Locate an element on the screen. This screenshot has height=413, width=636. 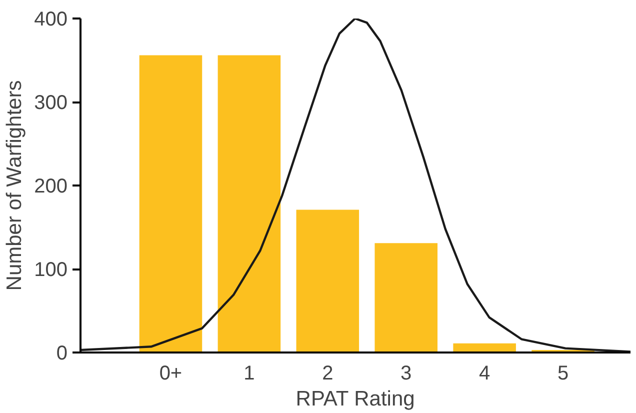
x-tick-label: 5 is located at coordinates (563, 373).